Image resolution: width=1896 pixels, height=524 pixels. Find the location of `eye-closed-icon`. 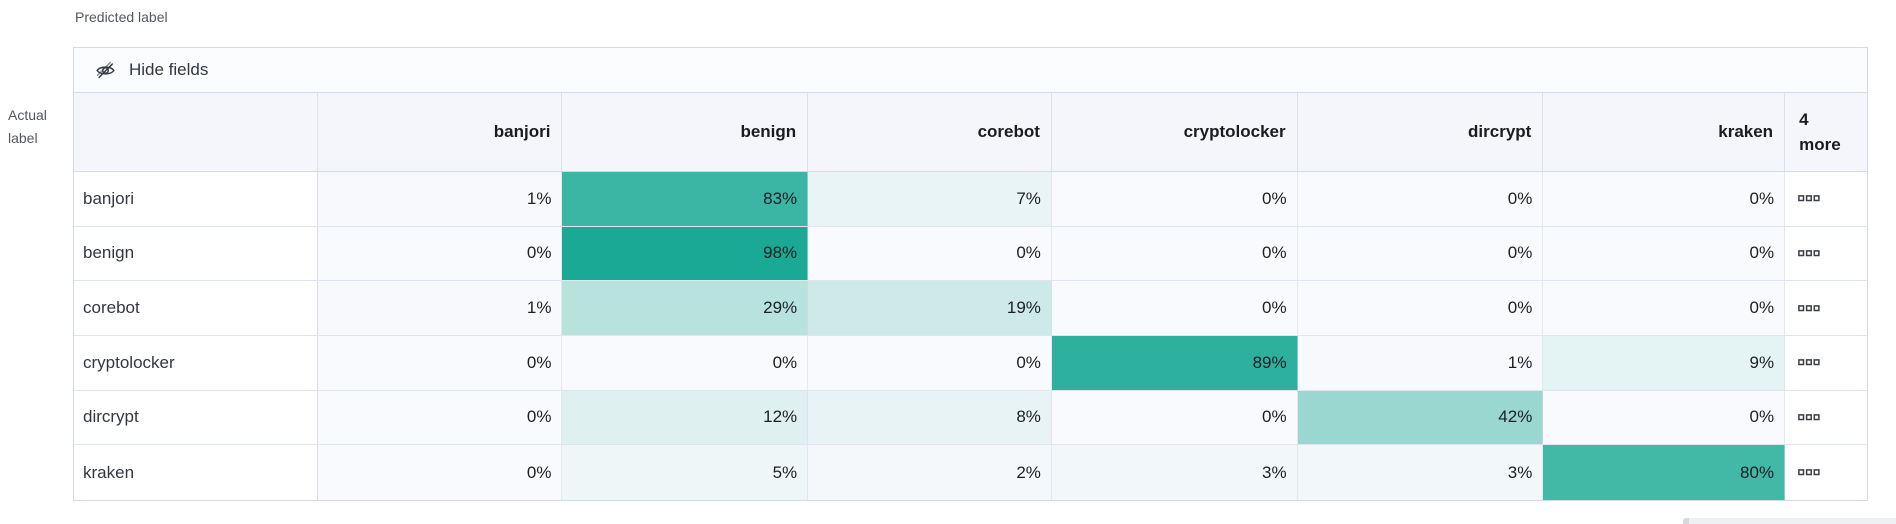

eye-closed-icon is located at coordinates (105, 70).